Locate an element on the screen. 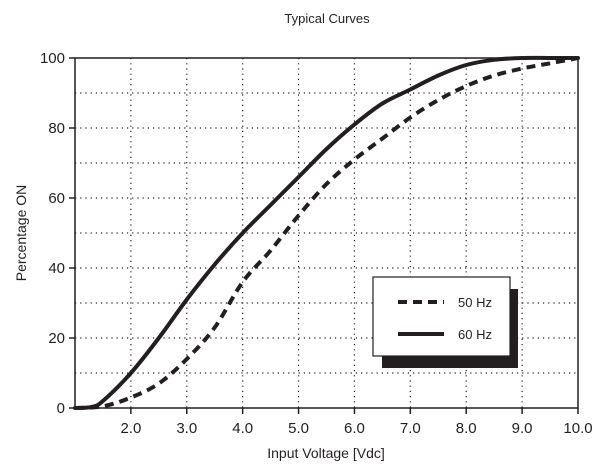  chart-title: Typical Curves is located at coordinates (327, 18).